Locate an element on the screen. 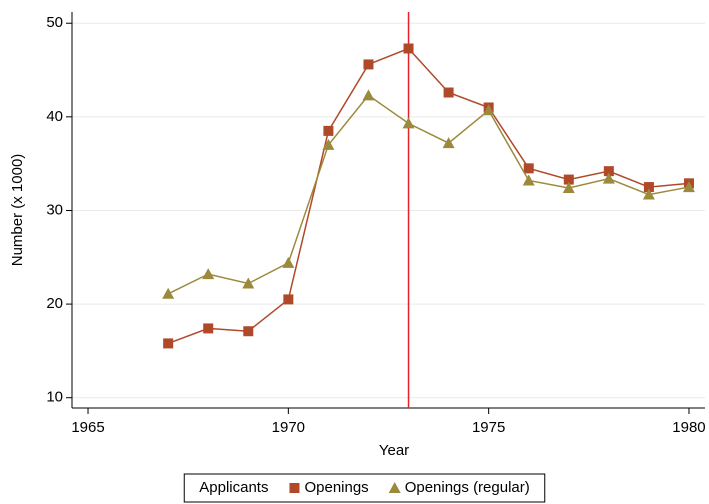 Image resolution: width=709 pixels, height=504 pixels. x-axis-label: Year is located at coordinates (394, 450).